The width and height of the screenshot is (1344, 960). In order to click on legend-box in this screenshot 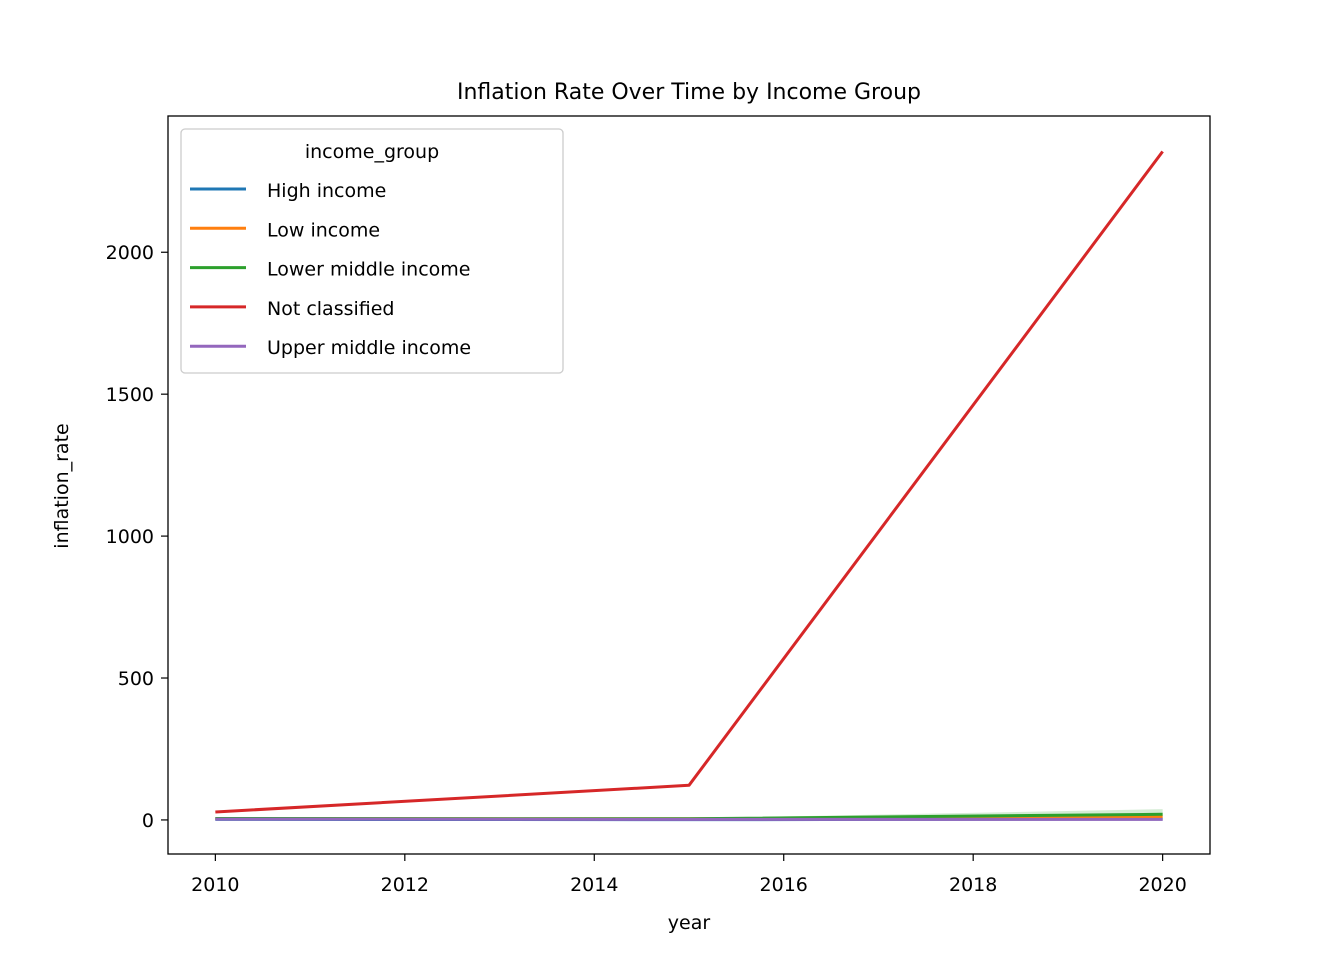, I will do `click(372, 251)`.